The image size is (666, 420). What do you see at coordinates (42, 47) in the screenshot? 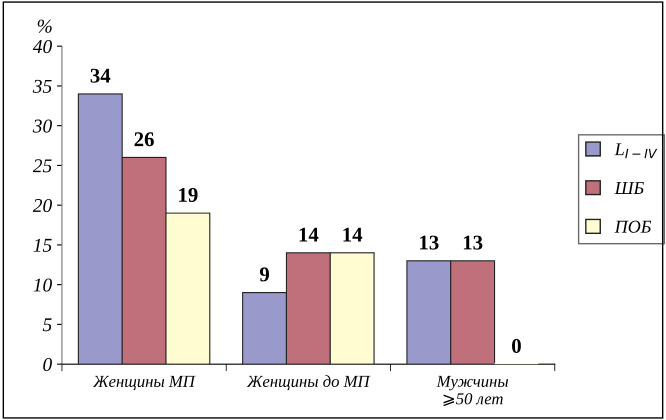
I see `y-tick-label: 40` at bounding box center [42, 47].